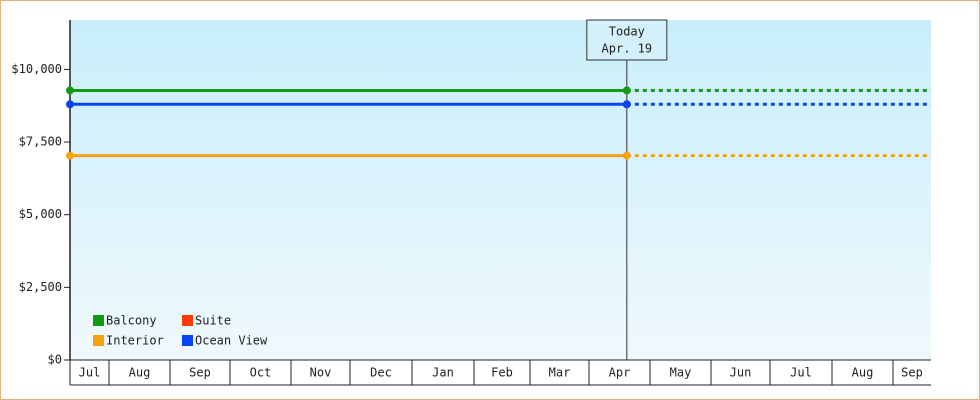 The width and height of the screenshot is (980, 400). I want to click on y-tick-label: $0, so click(55, 360).